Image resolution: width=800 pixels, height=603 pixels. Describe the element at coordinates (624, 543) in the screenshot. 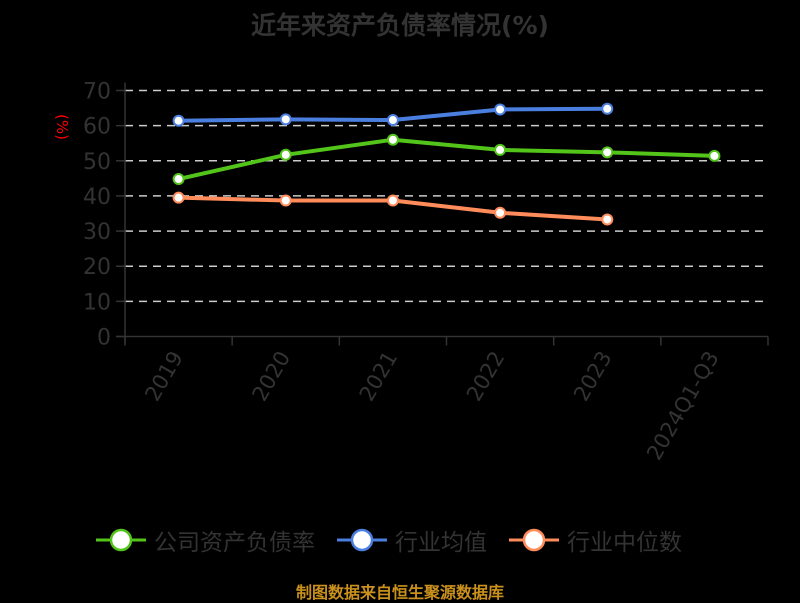

I see `legend-label: 行业中位数` at that location.